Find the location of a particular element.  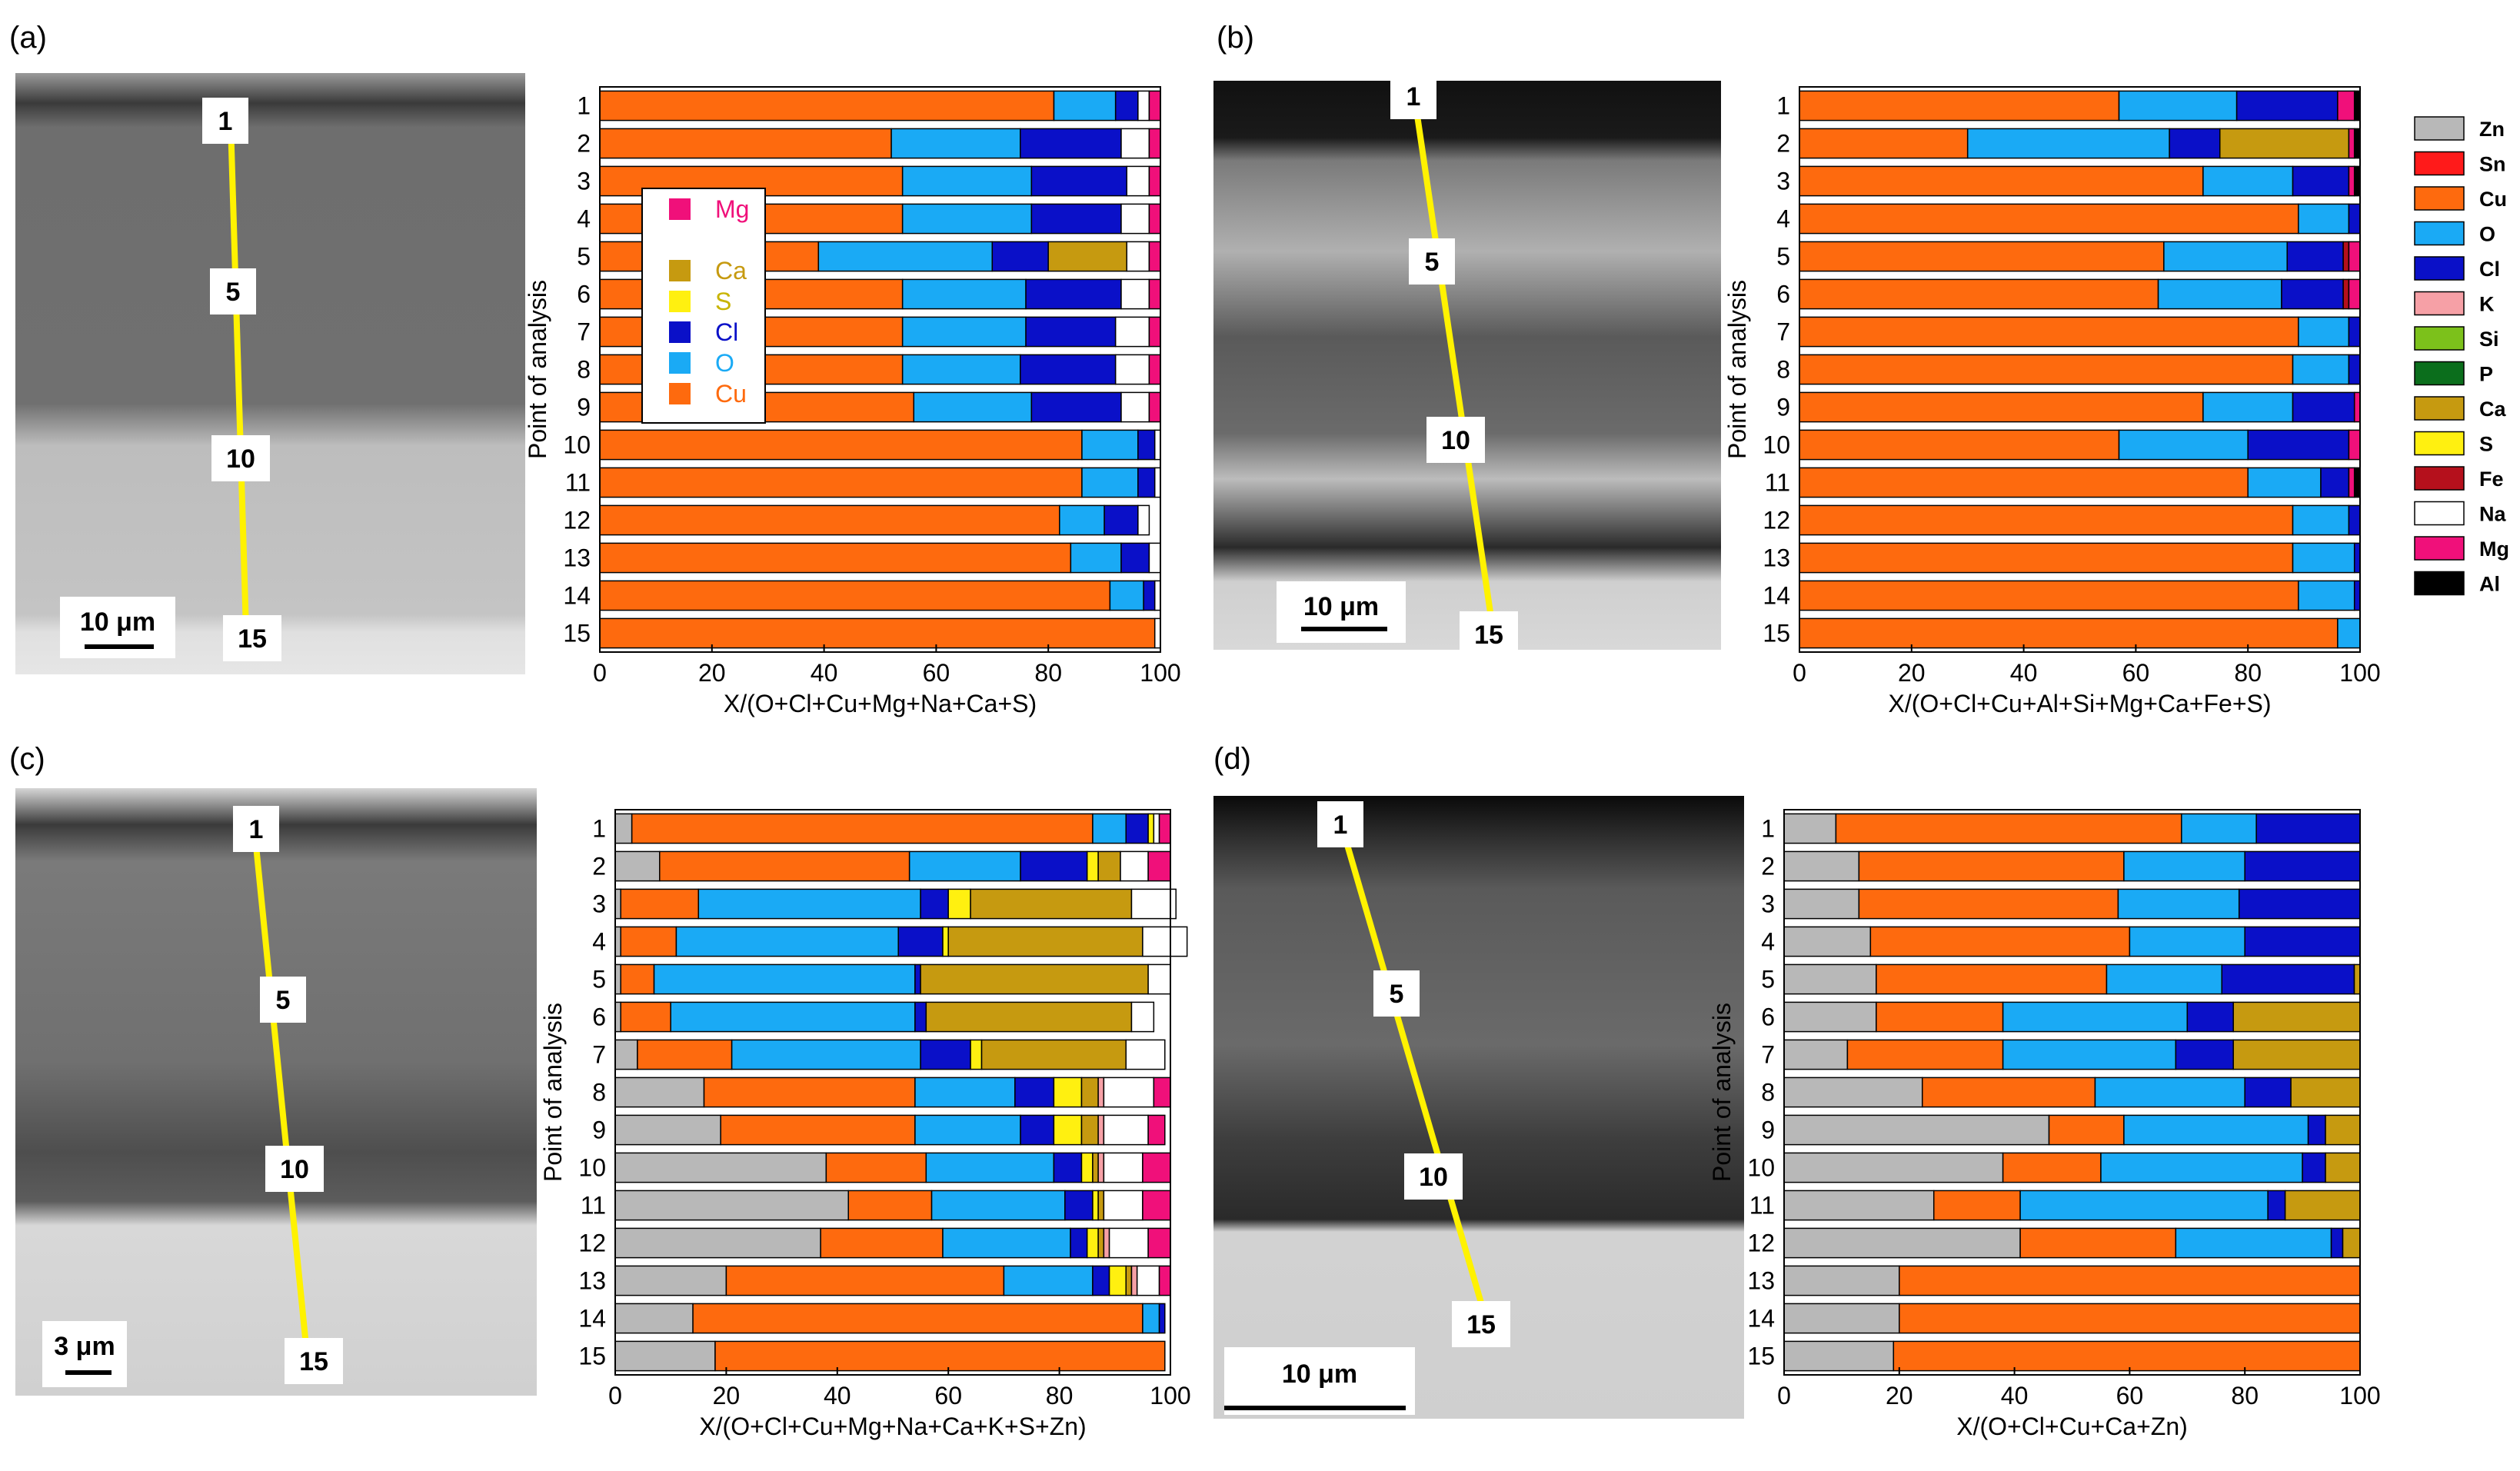

bar-0-11-Cl is located at coordinates (1146, 482).